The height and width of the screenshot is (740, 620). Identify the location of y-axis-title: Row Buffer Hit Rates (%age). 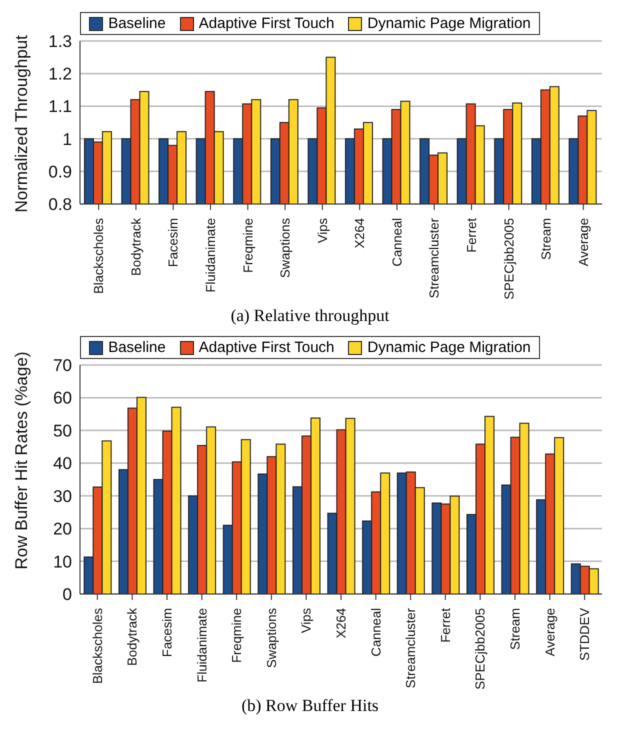
(22, 461).